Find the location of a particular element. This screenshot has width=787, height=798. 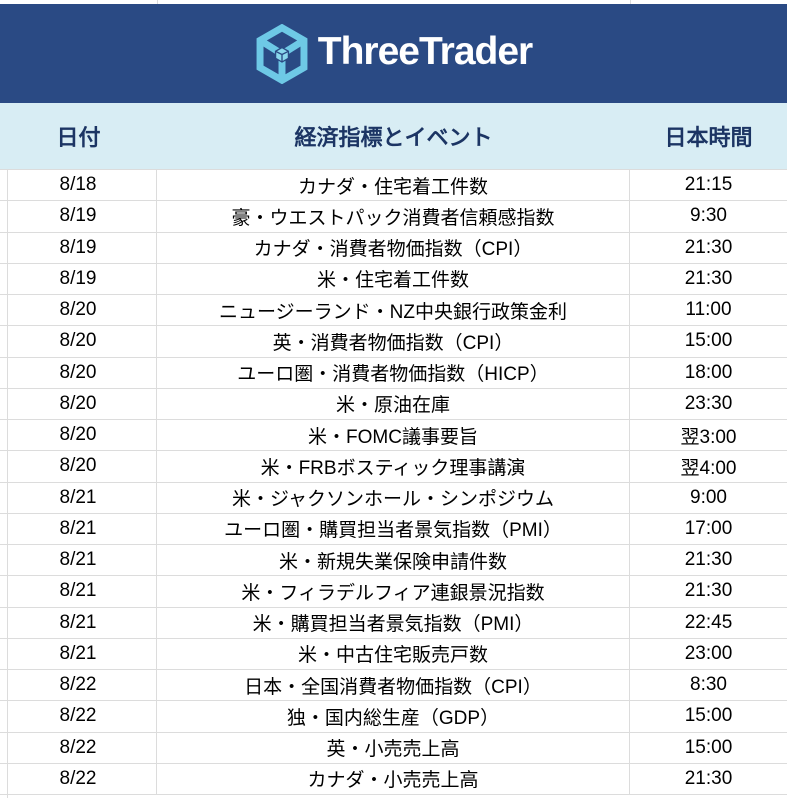

time-cell: 18:00 is located at coordinates (708, 372).